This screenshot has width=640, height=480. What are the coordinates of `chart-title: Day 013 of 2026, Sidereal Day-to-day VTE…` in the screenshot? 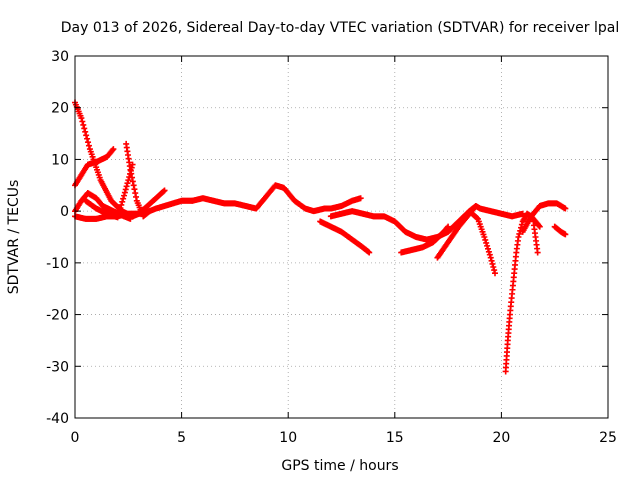 It's located at (340, 28).